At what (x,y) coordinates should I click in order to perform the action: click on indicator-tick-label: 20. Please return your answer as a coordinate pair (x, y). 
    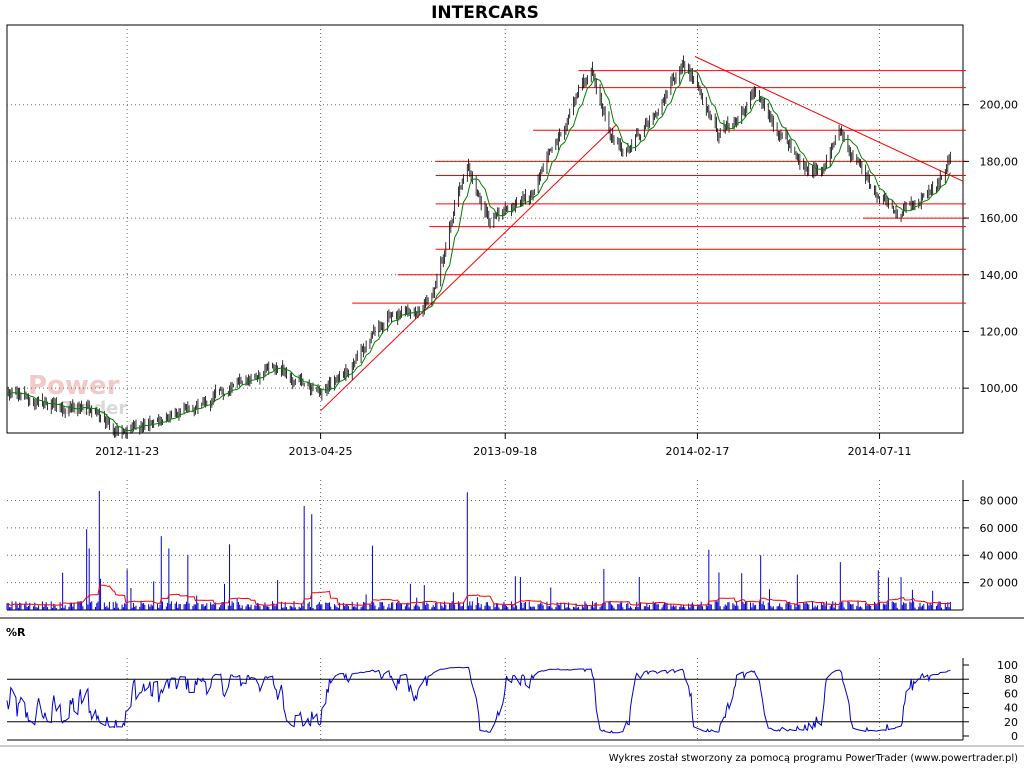
    Looking at the image, I should click on (1011, 722).